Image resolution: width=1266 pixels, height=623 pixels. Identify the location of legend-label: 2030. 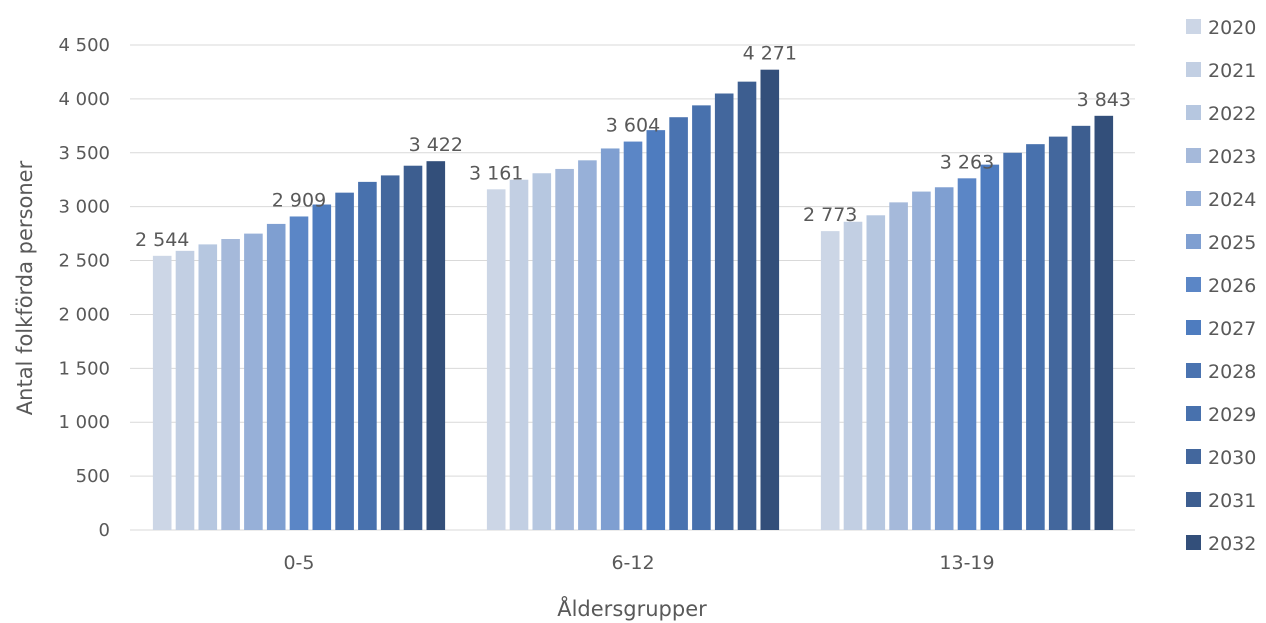
(1232, 458).